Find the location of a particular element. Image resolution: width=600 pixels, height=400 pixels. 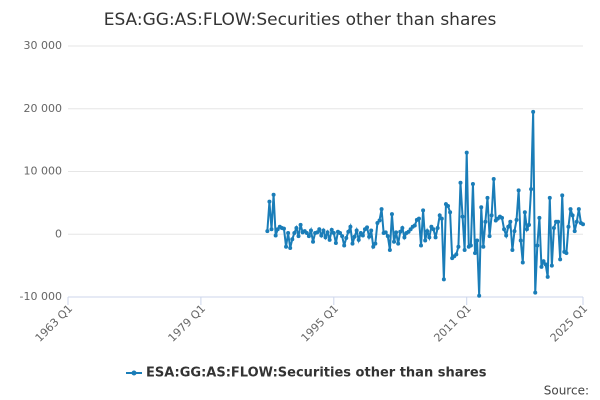

y-tick-label: 0 is located at coordinates (58, 233).